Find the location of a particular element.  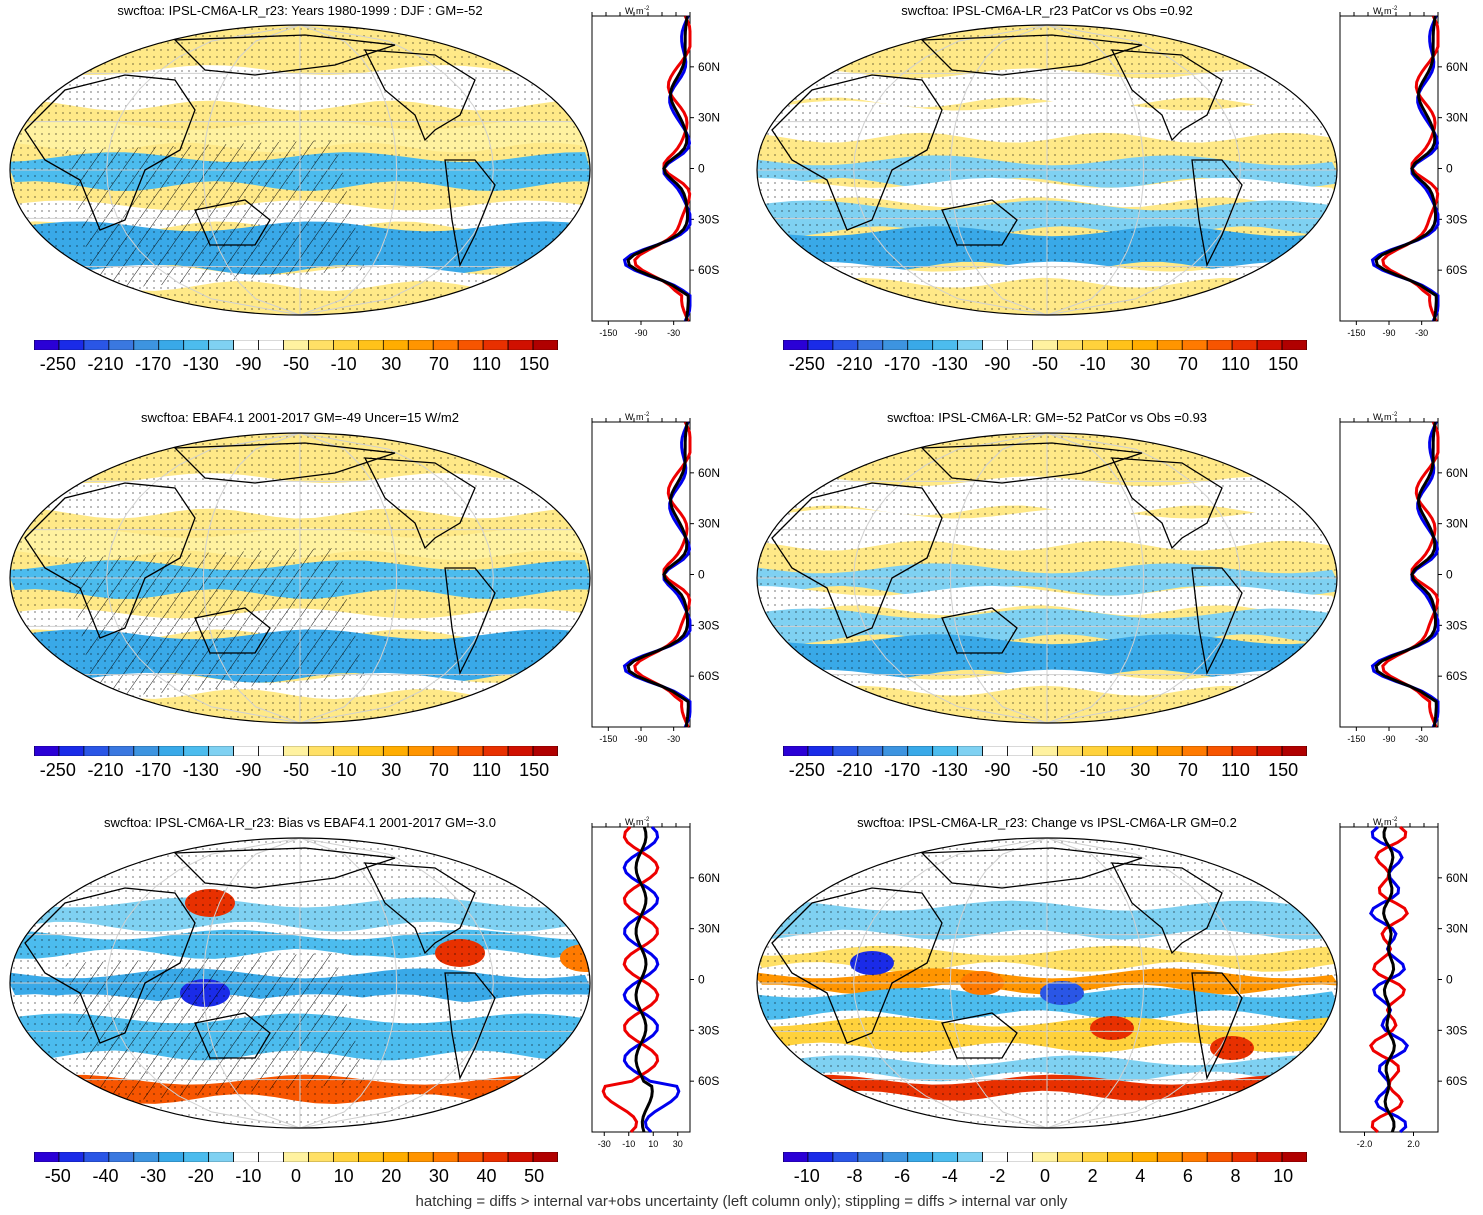

profile-x-tick-label: -30 is located at coordinates (1421, 333).